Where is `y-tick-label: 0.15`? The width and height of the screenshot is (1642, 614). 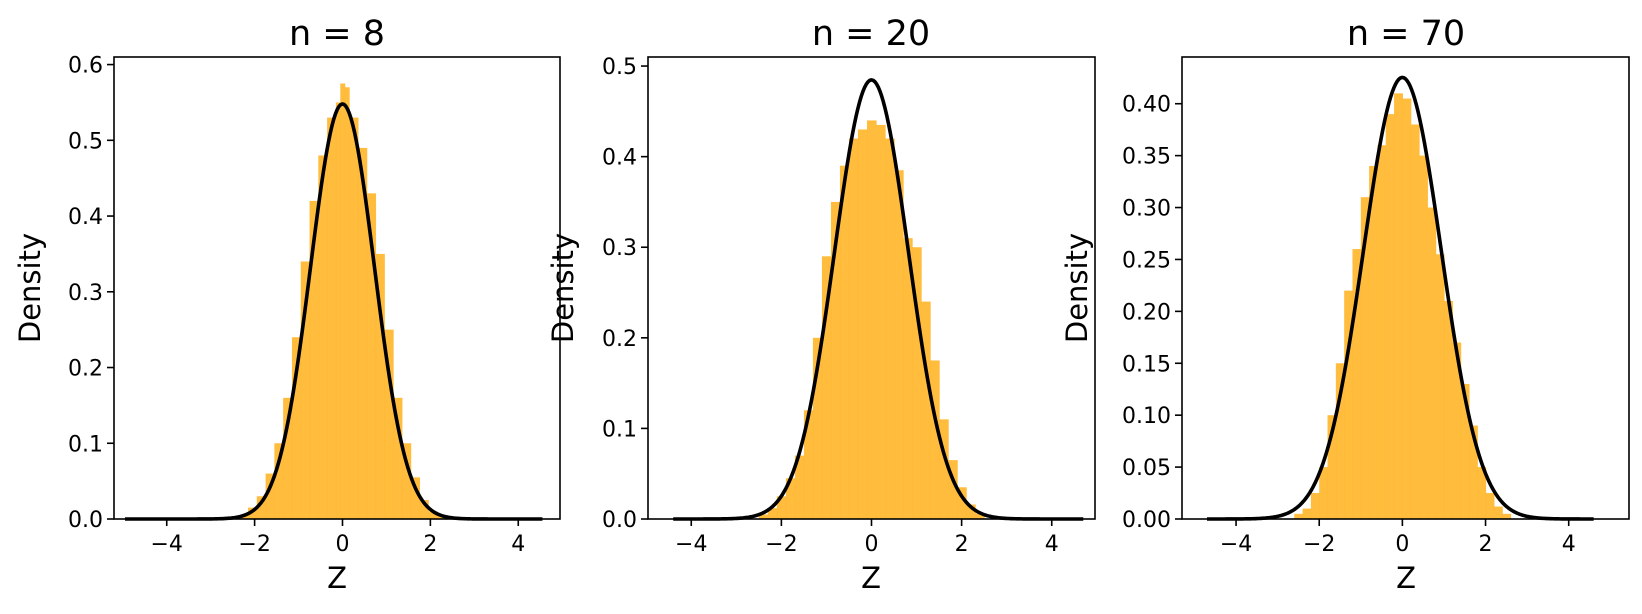
y-tick-label: 0.15 is located at coordinates (1146, 364).